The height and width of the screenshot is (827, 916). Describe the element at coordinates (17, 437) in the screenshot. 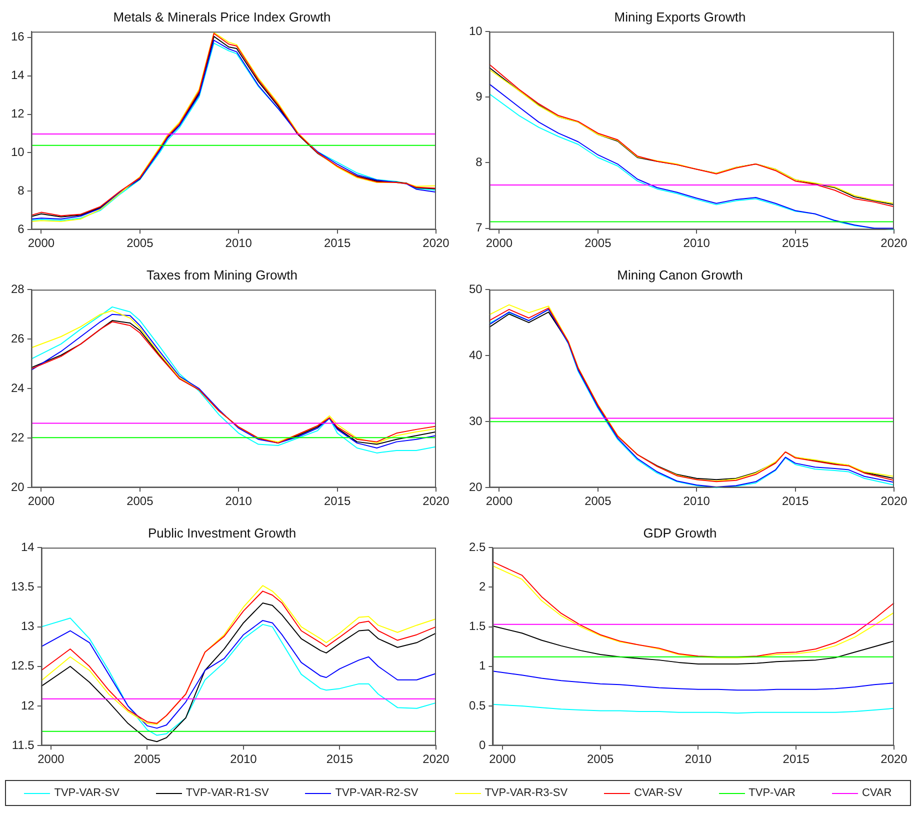

I see `y-tick-label: 22` at that location.